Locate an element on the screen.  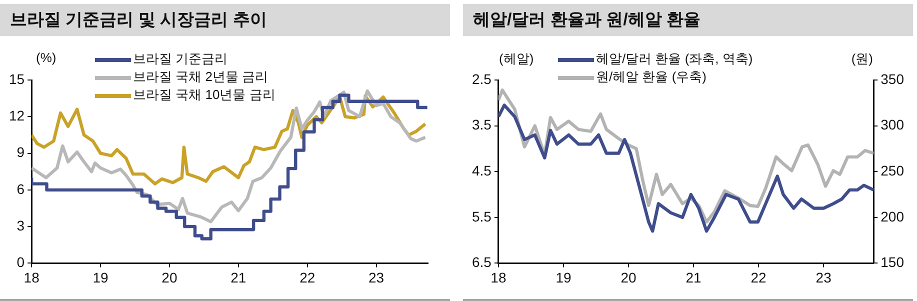
y-tick-label: 4.5 is located at coordinates (482, 170).